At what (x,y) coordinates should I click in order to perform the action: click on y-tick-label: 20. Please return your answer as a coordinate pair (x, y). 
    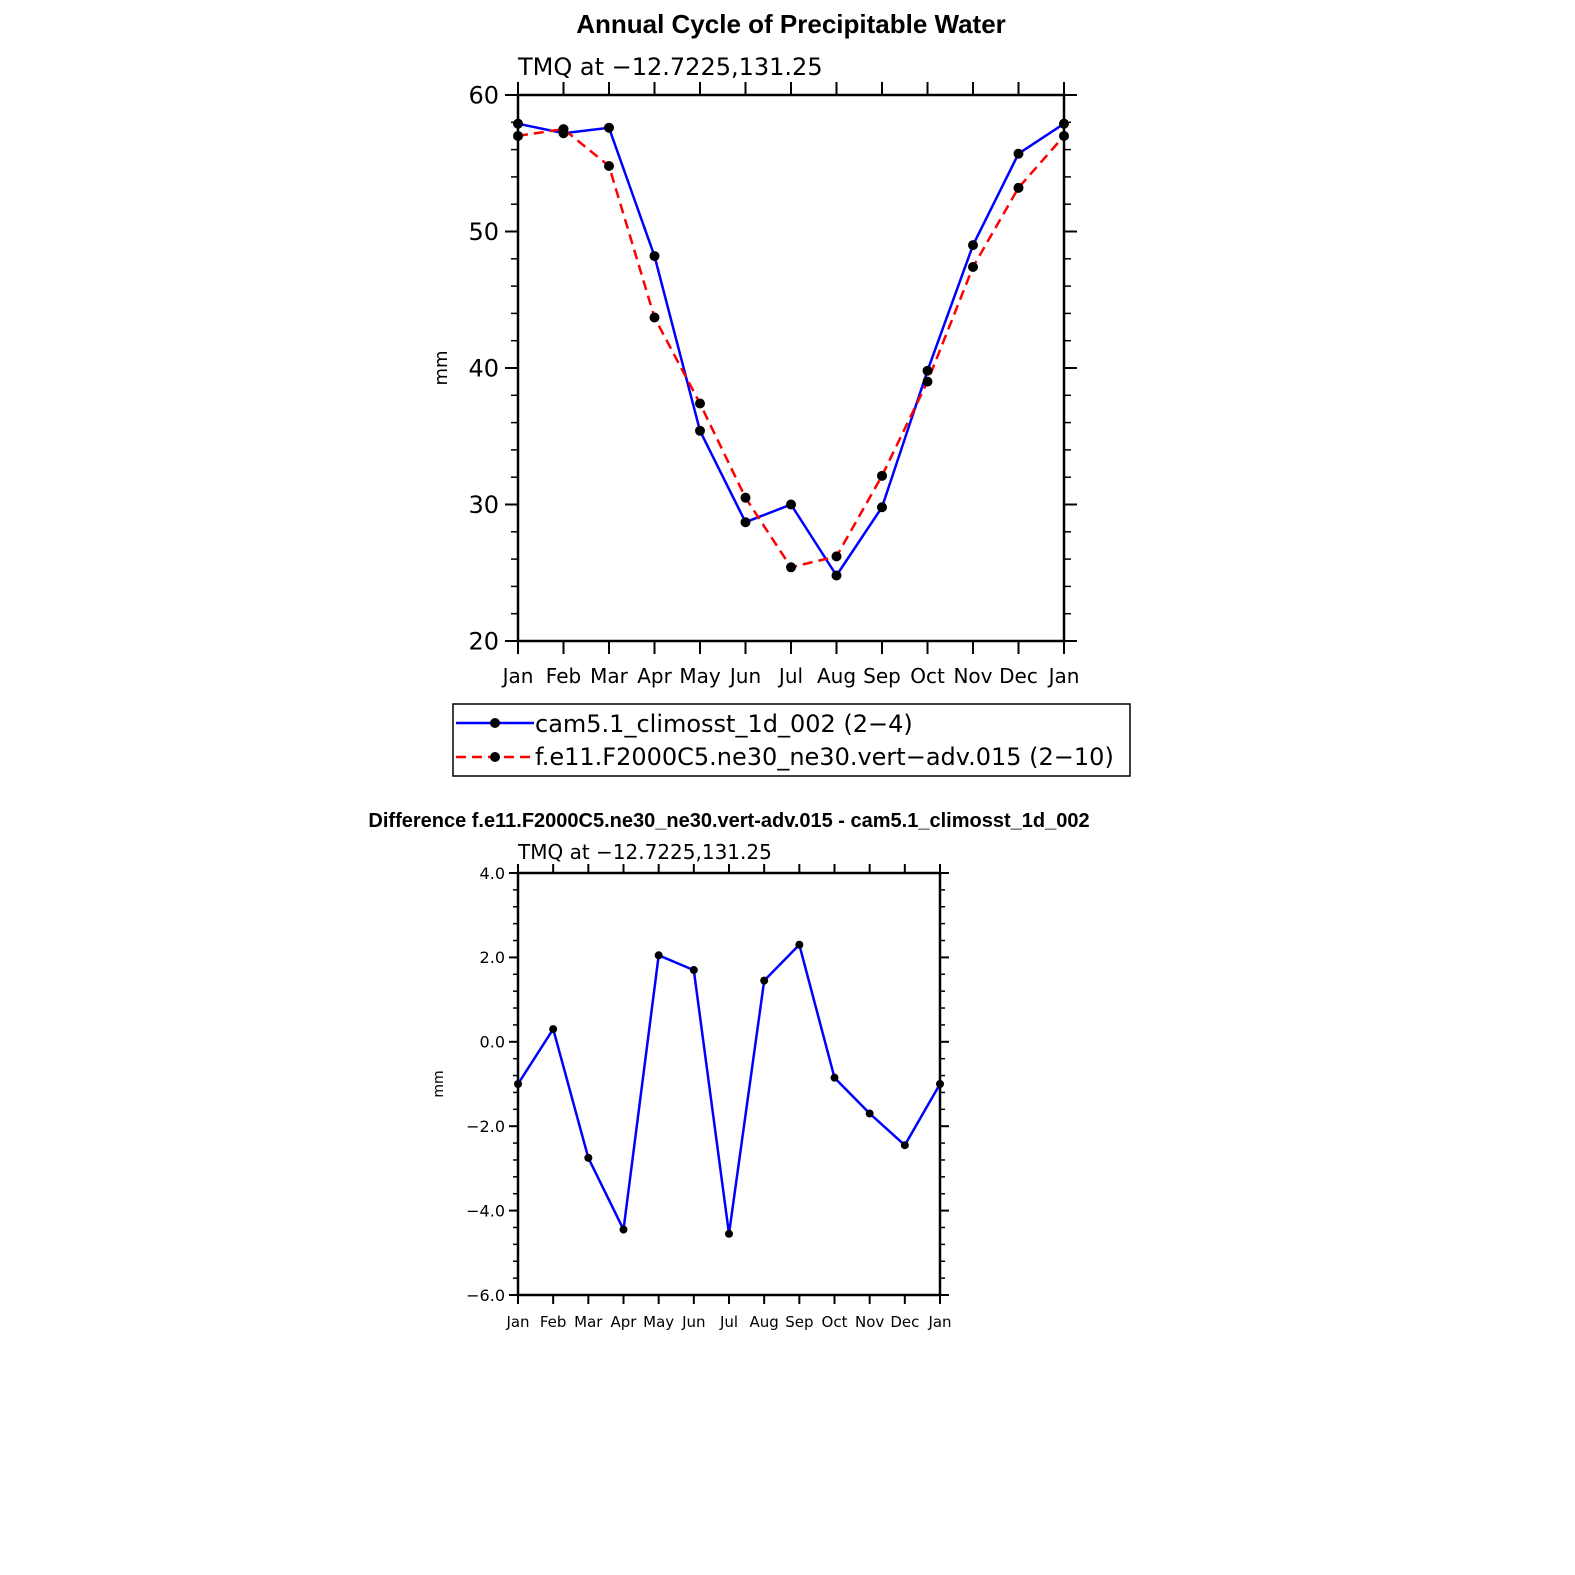
    Looking at the image, I should click on (483, 642).